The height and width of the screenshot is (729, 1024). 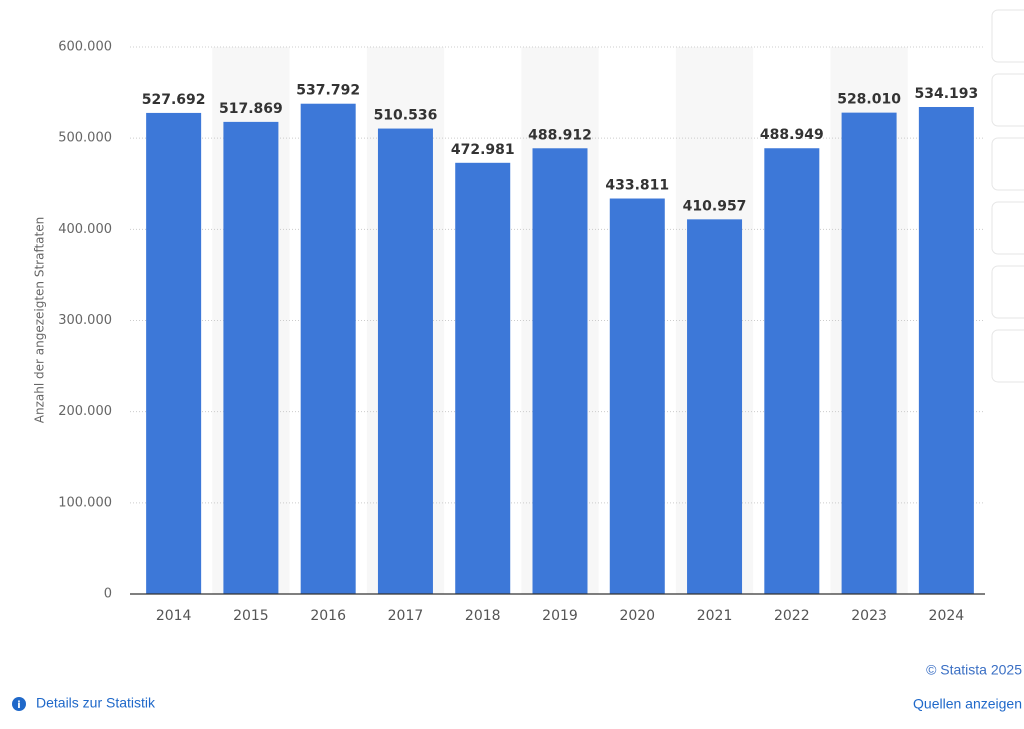 I want to click on value-label: 534.193, so click(x=946, y=94).